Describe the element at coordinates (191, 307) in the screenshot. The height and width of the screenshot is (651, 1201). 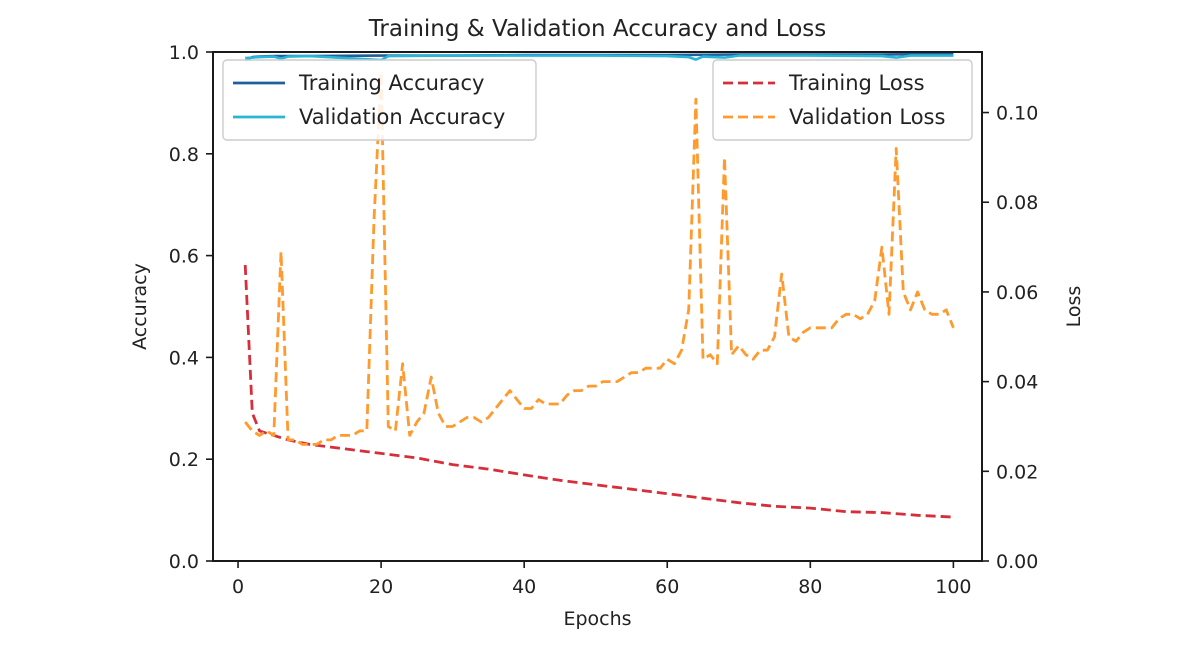
I see `left-y-axis: 0.0 0.2 0.4 0.6 0.8 1.0` at that location.